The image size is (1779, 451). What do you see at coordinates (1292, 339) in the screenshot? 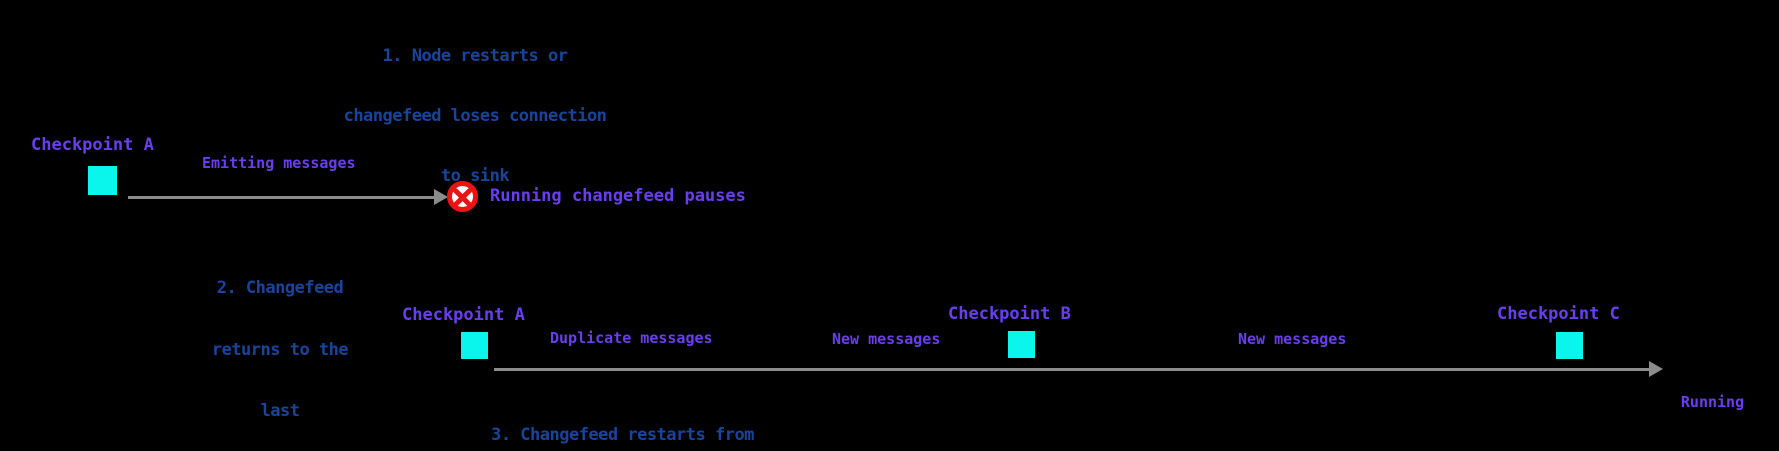
I see `new-messages-label-2: New messages` at bounding box center [1292, 339].